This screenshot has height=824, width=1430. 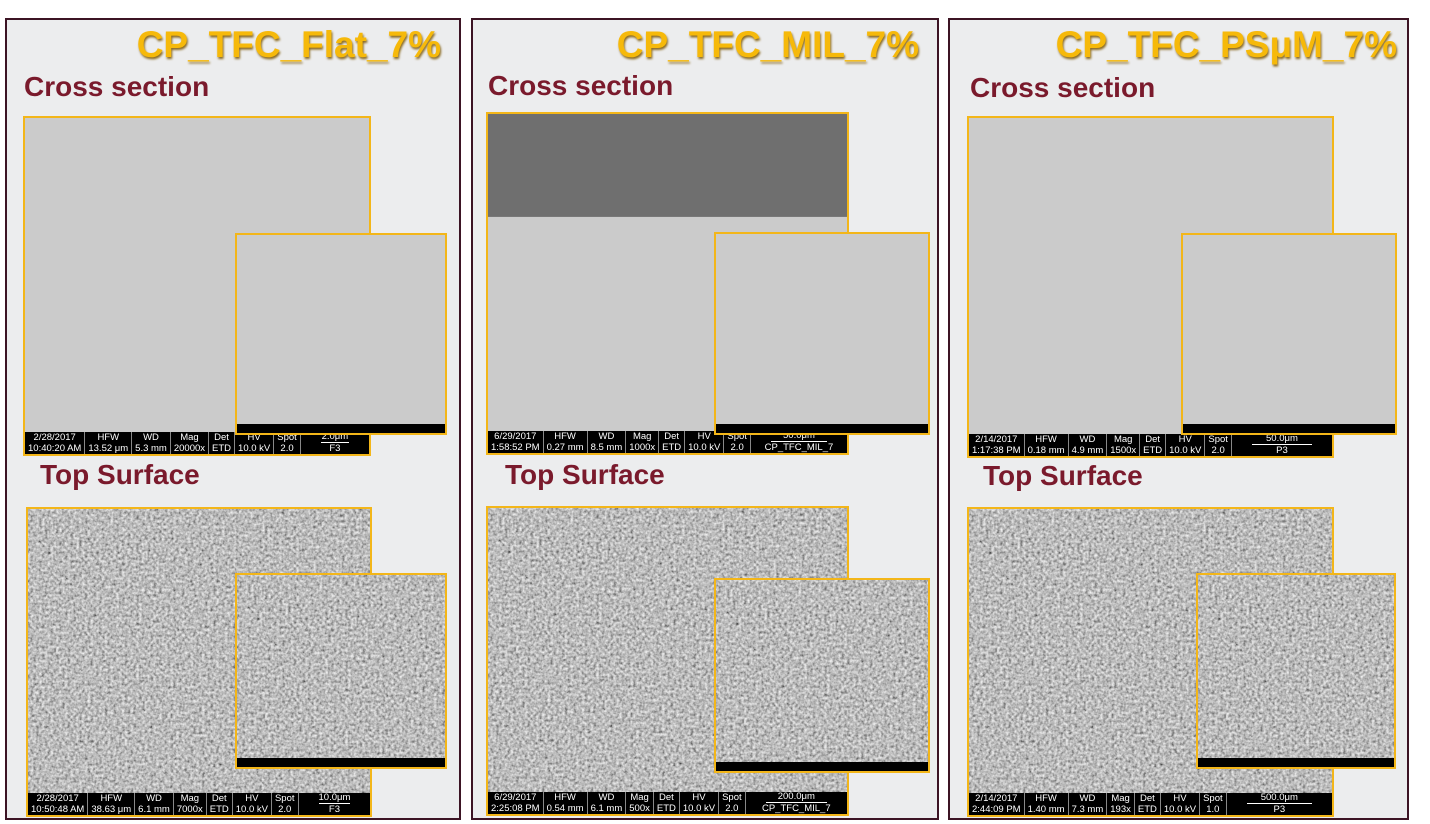 What do you see at coordinates (606, 808) in the screenshot?
I see `databar-value: 6.1 mm` at bounding box center [606, 808].